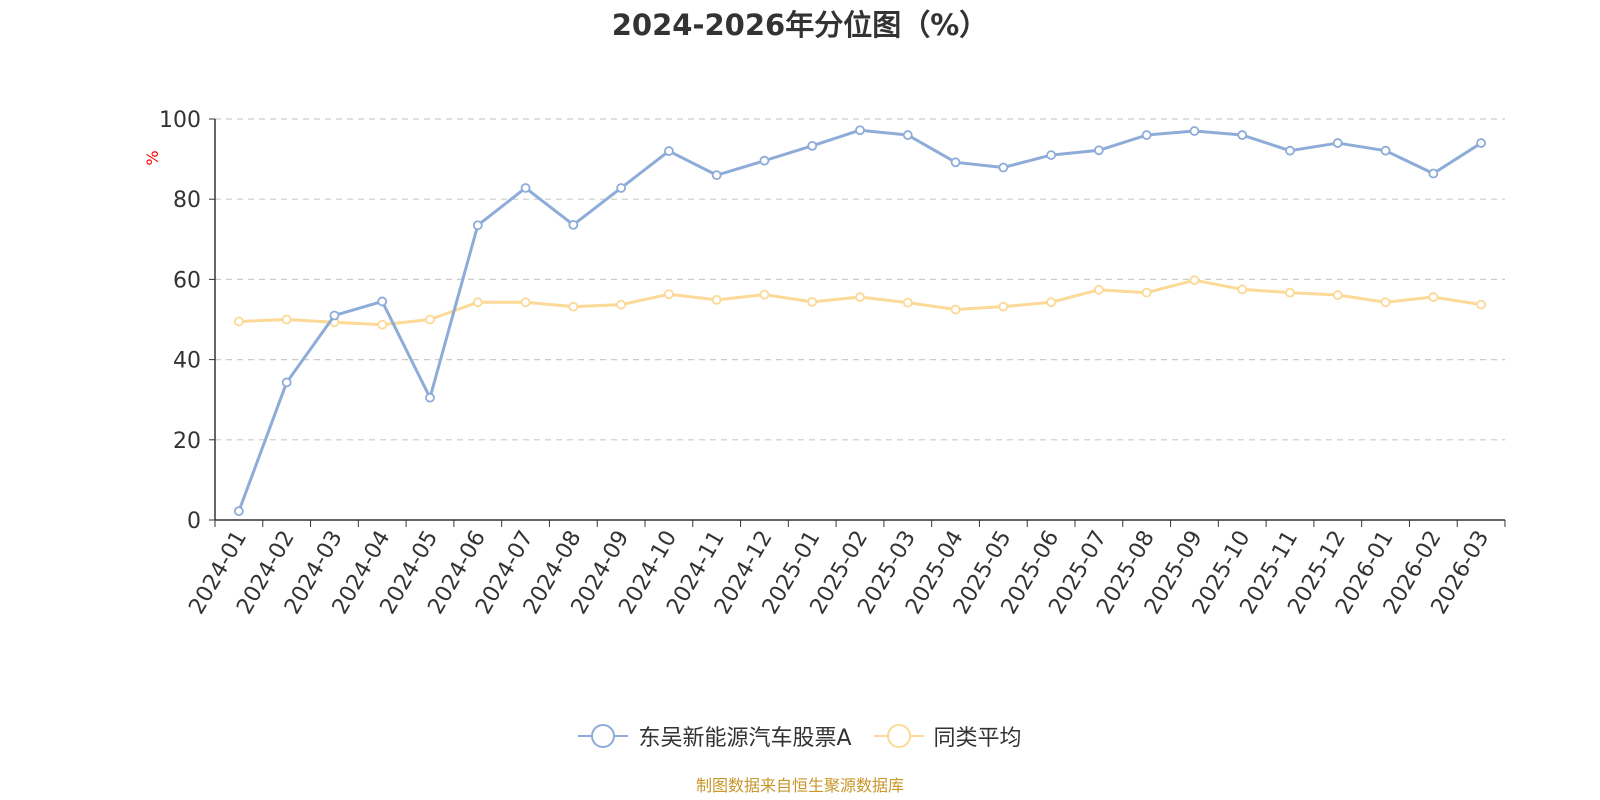  What do you see at coordinates (745, 738) in the screenshot?
I see `legend-label-series-1: 东吴新能源汽车股票A` at bounding box center [745, 738].